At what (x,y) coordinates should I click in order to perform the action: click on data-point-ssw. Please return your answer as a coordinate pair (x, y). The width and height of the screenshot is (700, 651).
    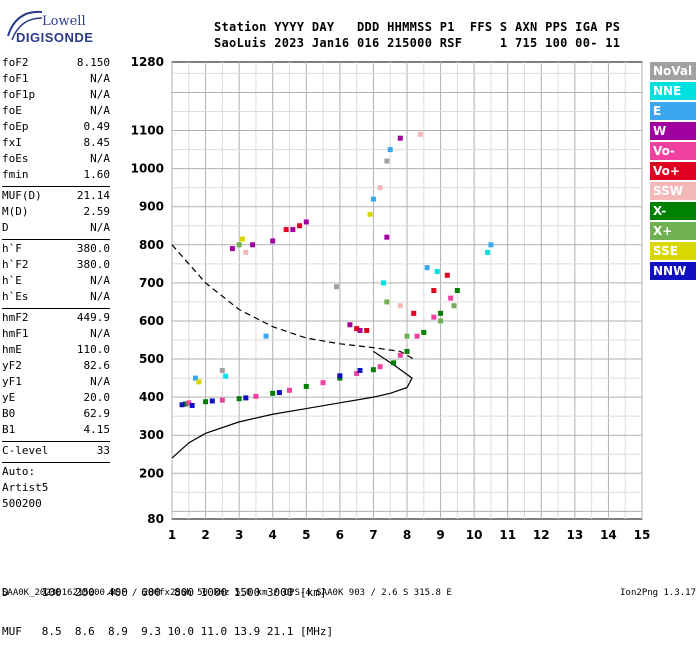
    Looking at the image, I should click on (400, 306).